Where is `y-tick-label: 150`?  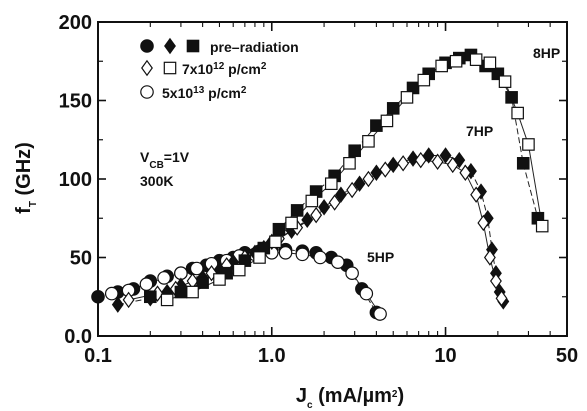
y-tick-label: 150 is located at coordinates (75, 102).